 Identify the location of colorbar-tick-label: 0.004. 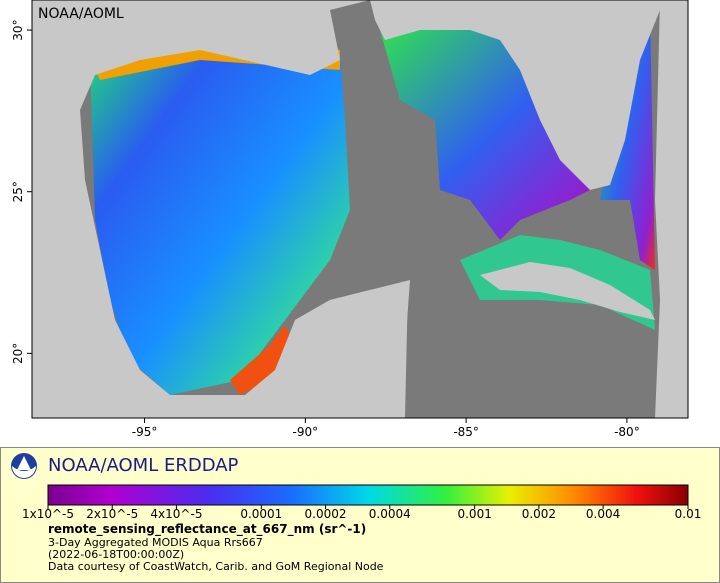
(603, 514).